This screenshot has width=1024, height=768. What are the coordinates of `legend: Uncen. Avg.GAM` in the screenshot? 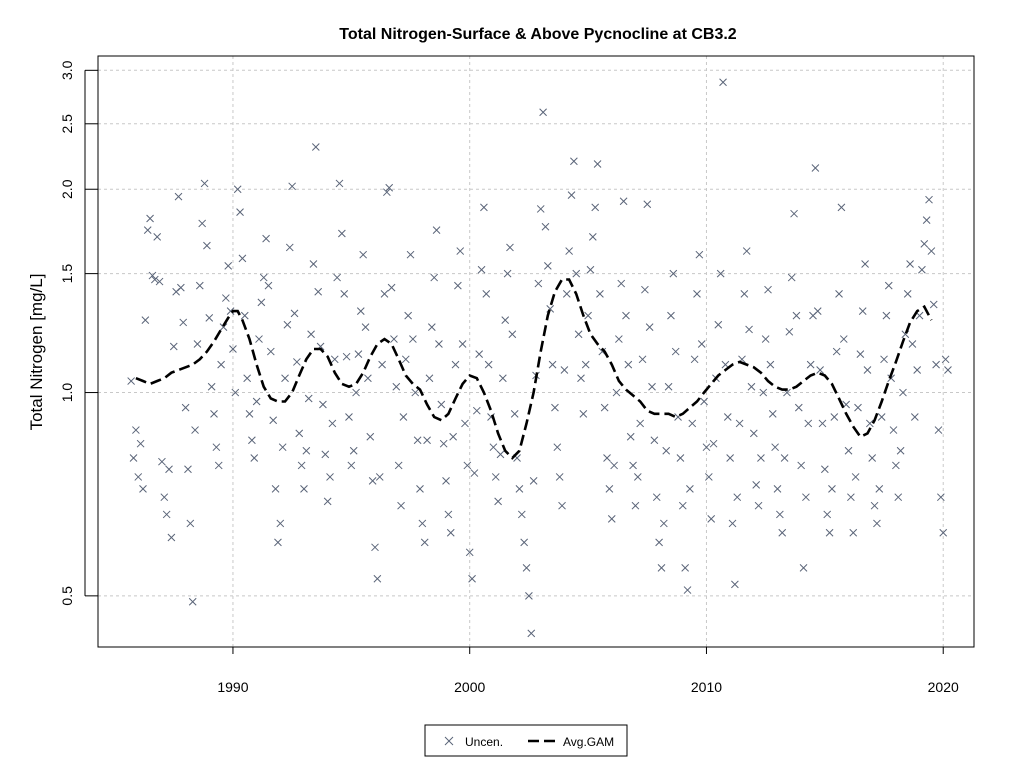 It's located at (526, 740).